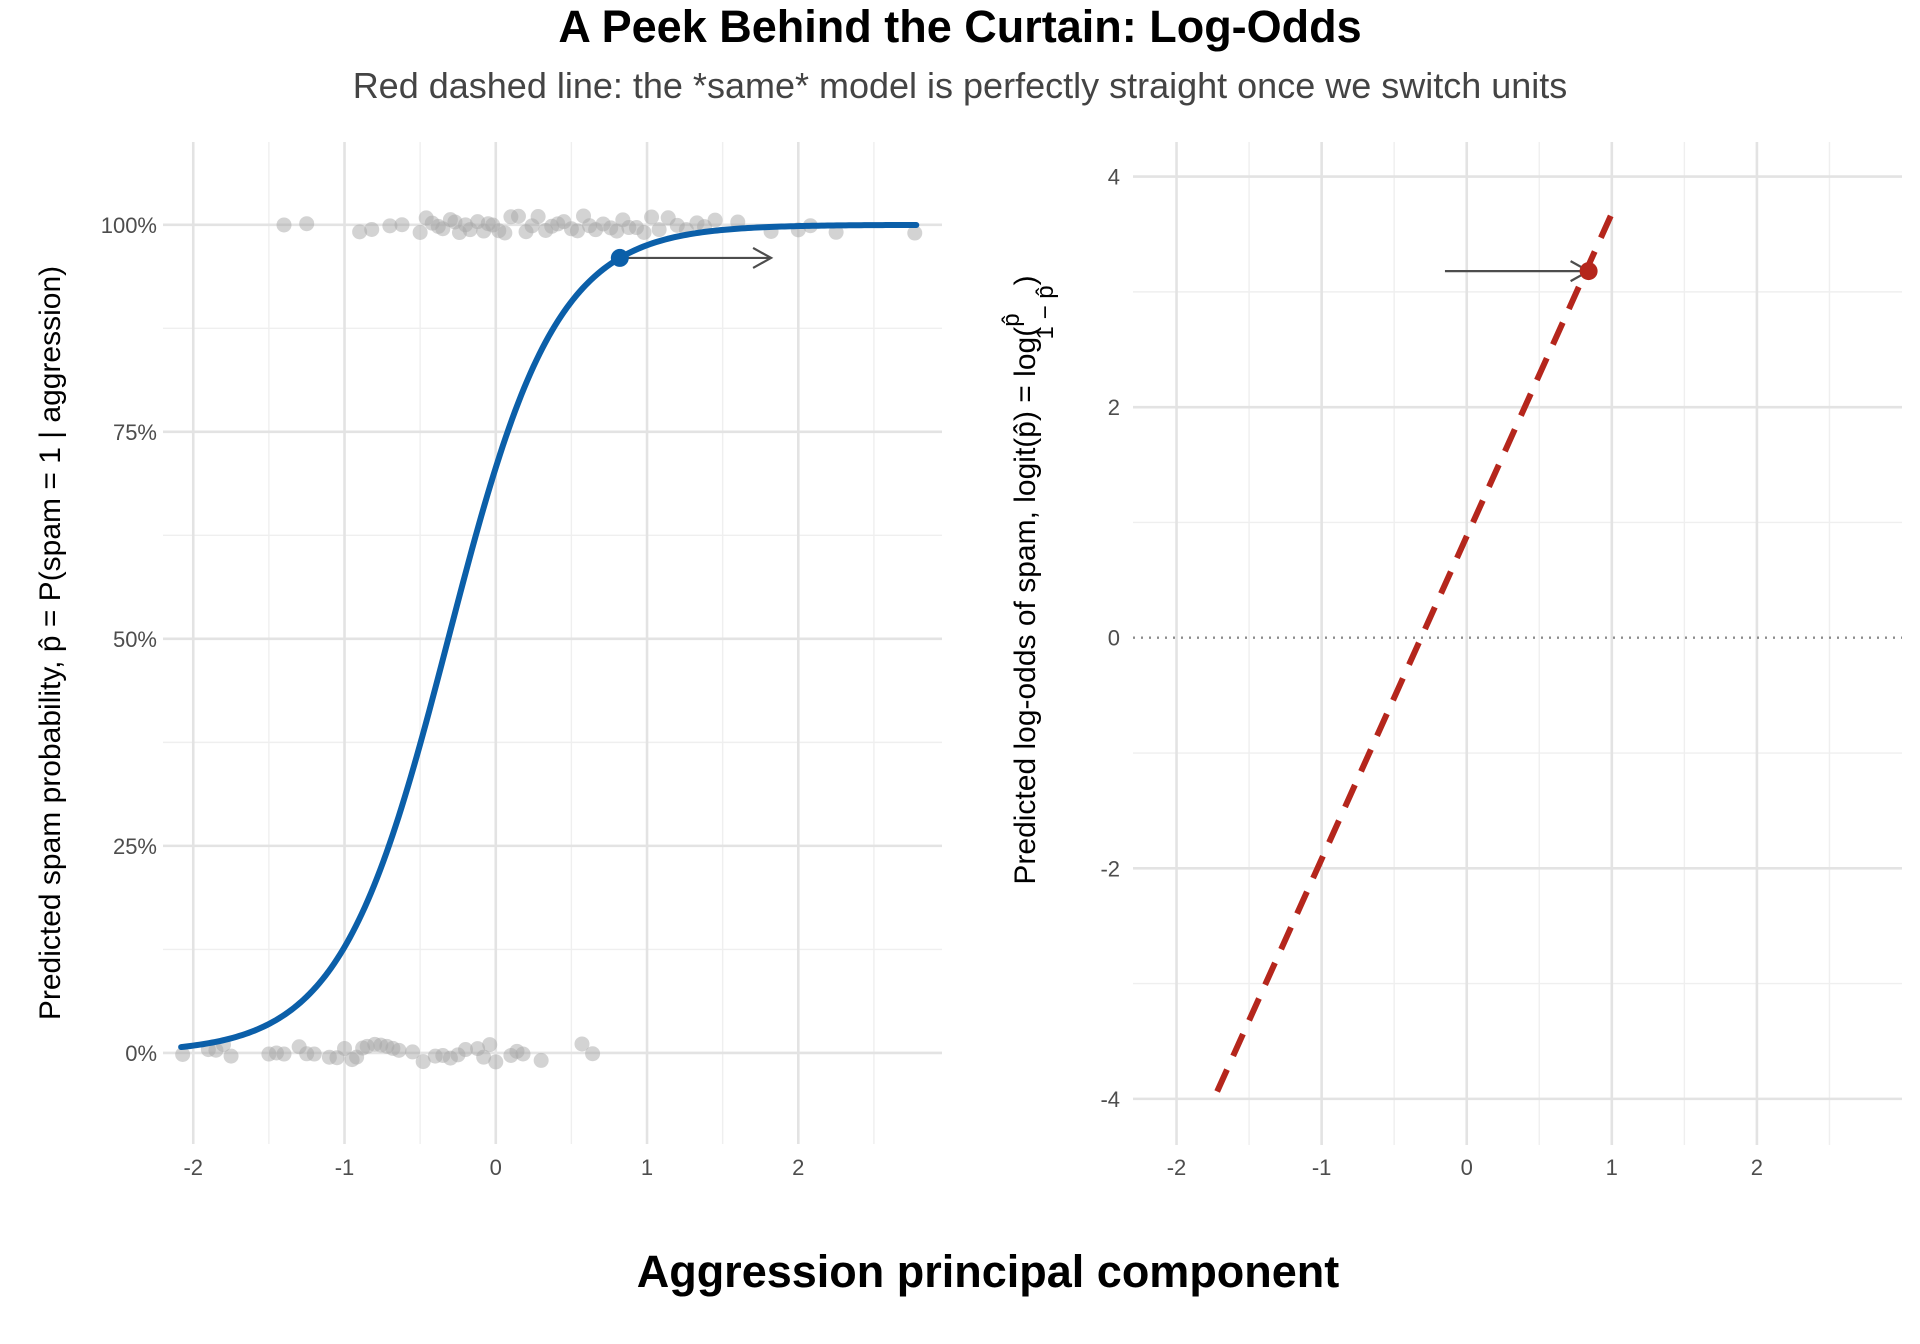 Image resolution: width=1920 pixels, height=1344 pixels. I want to click on right-y-label-frac-num: p̂, so click(1011, 319).